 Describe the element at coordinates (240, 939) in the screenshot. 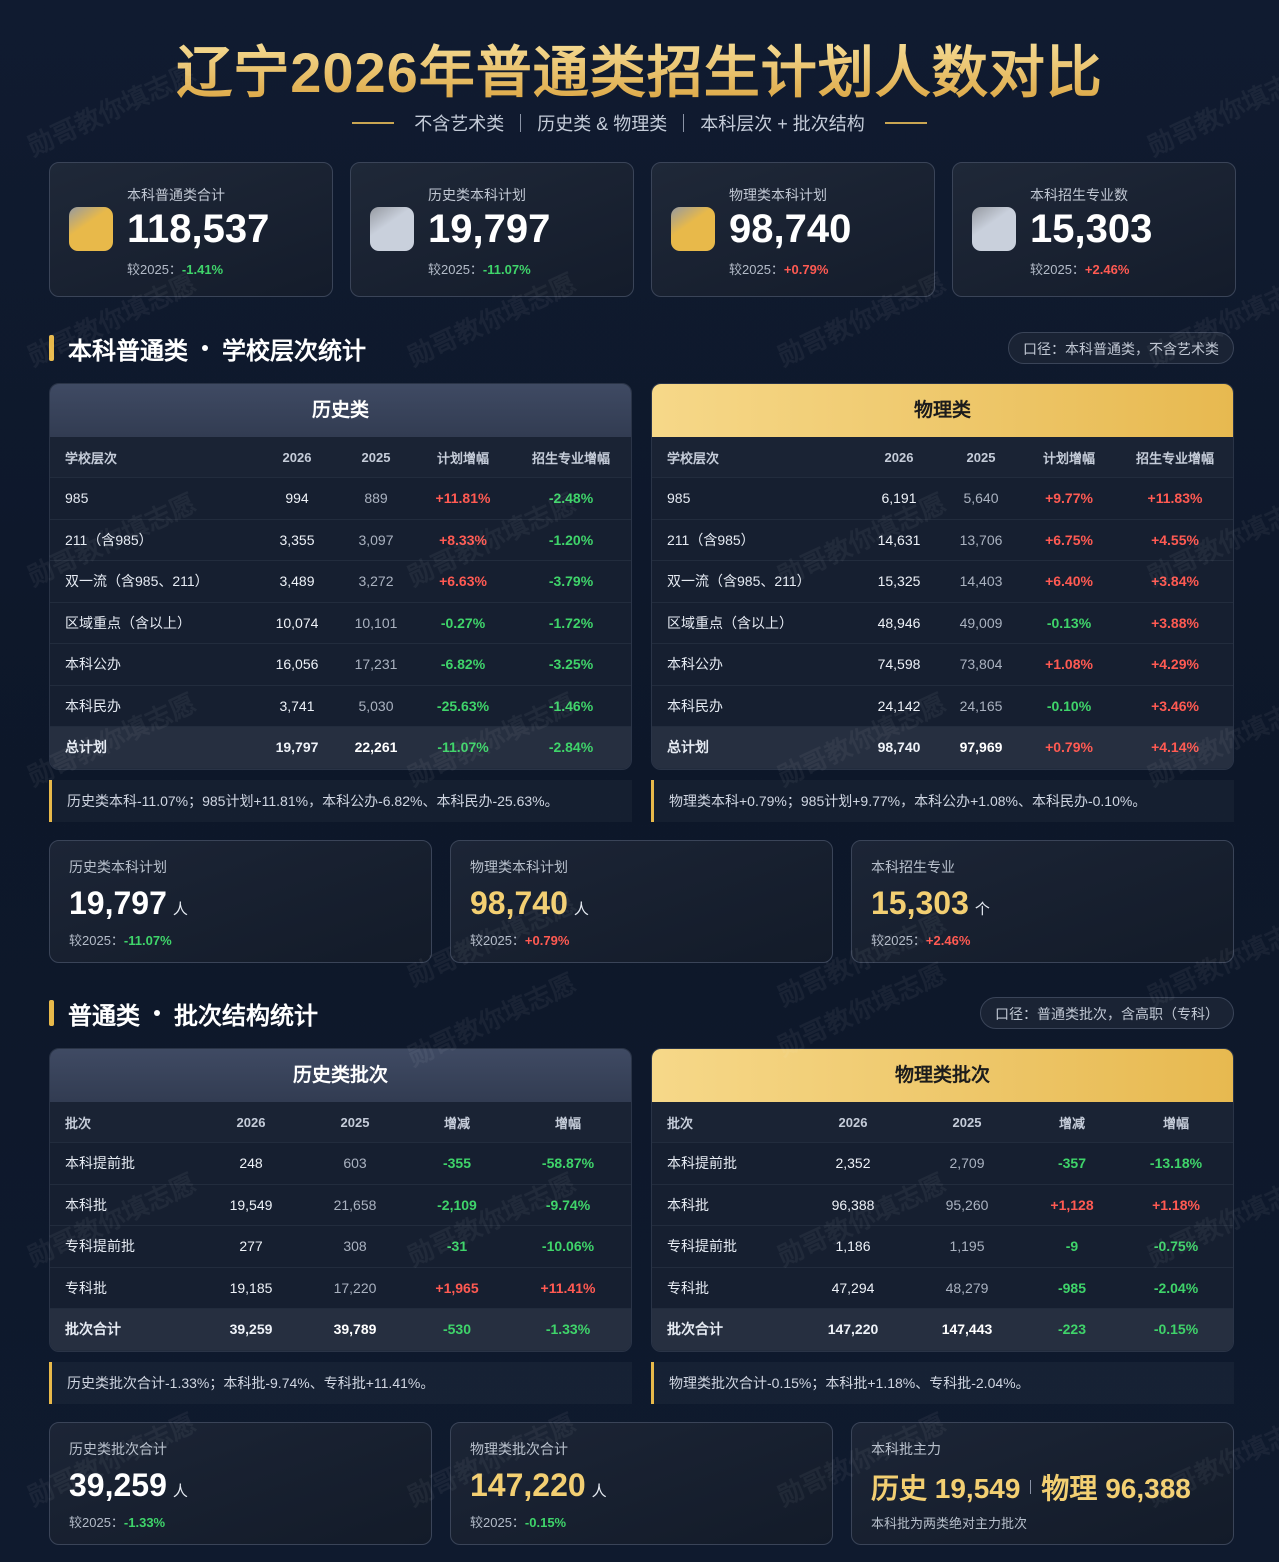

I see `card-compare: 较2025：-11.07%` at that location.